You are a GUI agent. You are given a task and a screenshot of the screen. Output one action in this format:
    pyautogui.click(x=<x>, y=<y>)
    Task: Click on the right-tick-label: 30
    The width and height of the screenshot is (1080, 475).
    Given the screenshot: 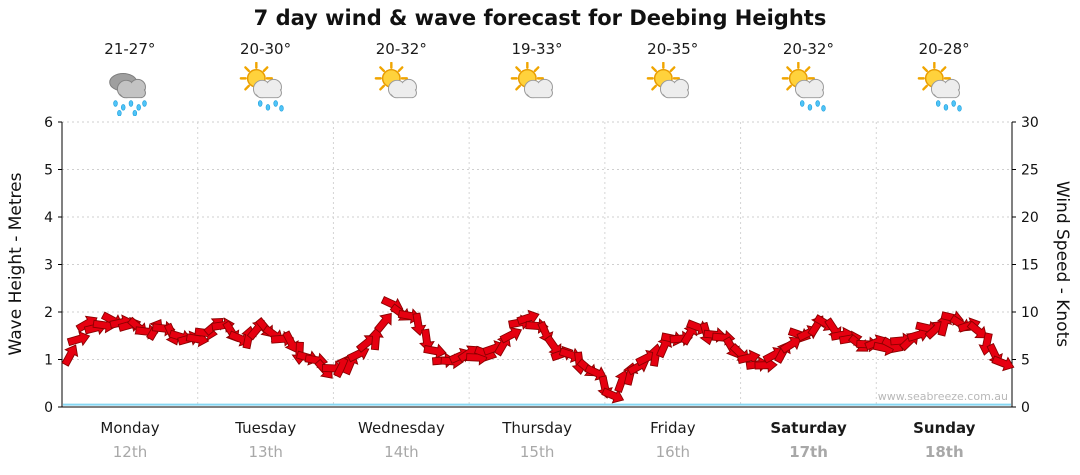 What is the action you would take?
    pyautogui.click(x=1030, y=123)
    